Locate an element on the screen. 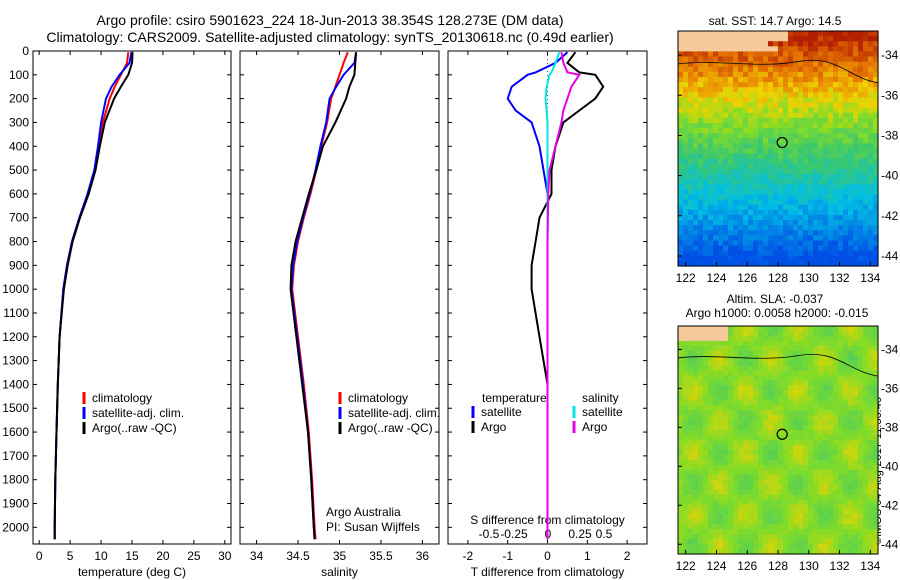 The height and width of the screenshot is (580, 900). depth-tick-label: 1800 is located at coordinates (15, 480).